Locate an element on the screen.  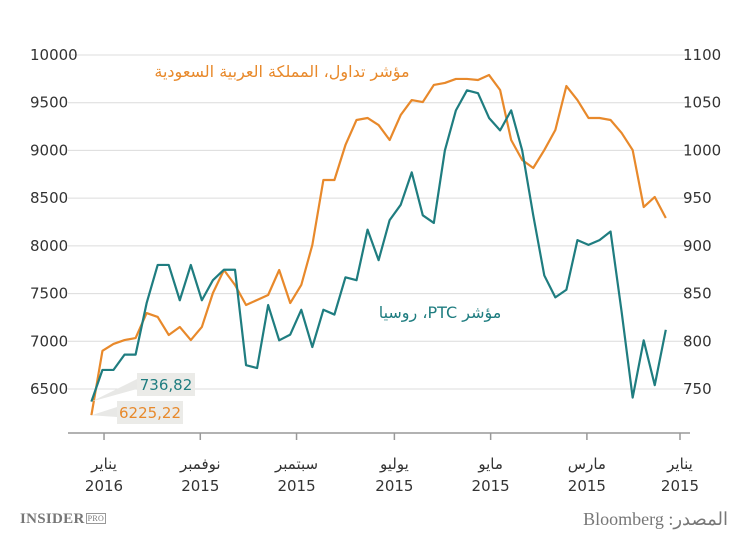
x-tick-month: يوليو is located at coordinates (394, 464).